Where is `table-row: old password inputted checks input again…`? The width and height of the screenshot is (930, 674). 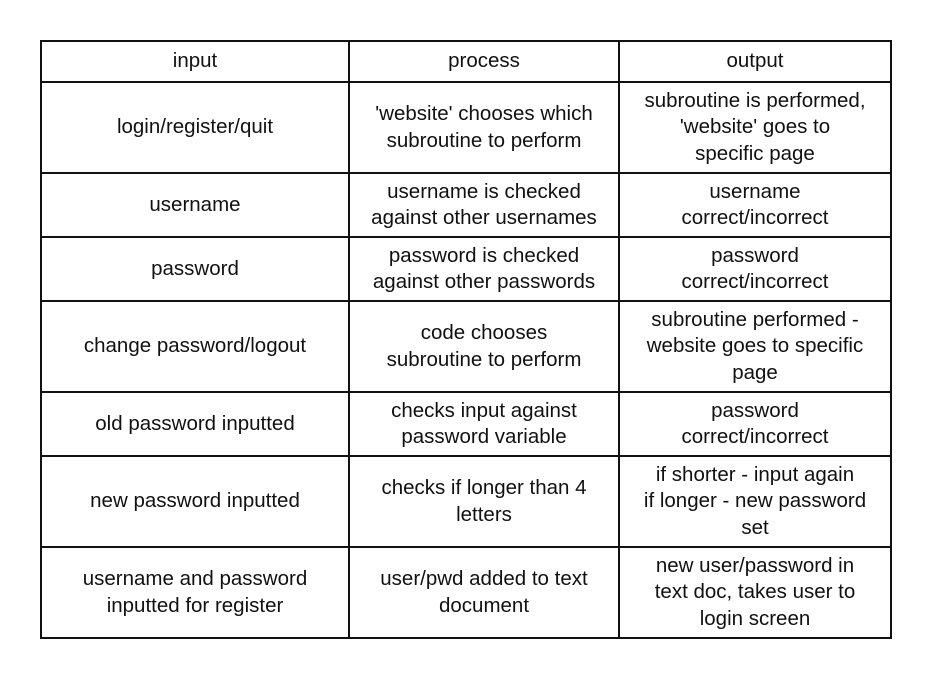 table-row: old password inputted checks input again… is located at coordinates (466, 424).